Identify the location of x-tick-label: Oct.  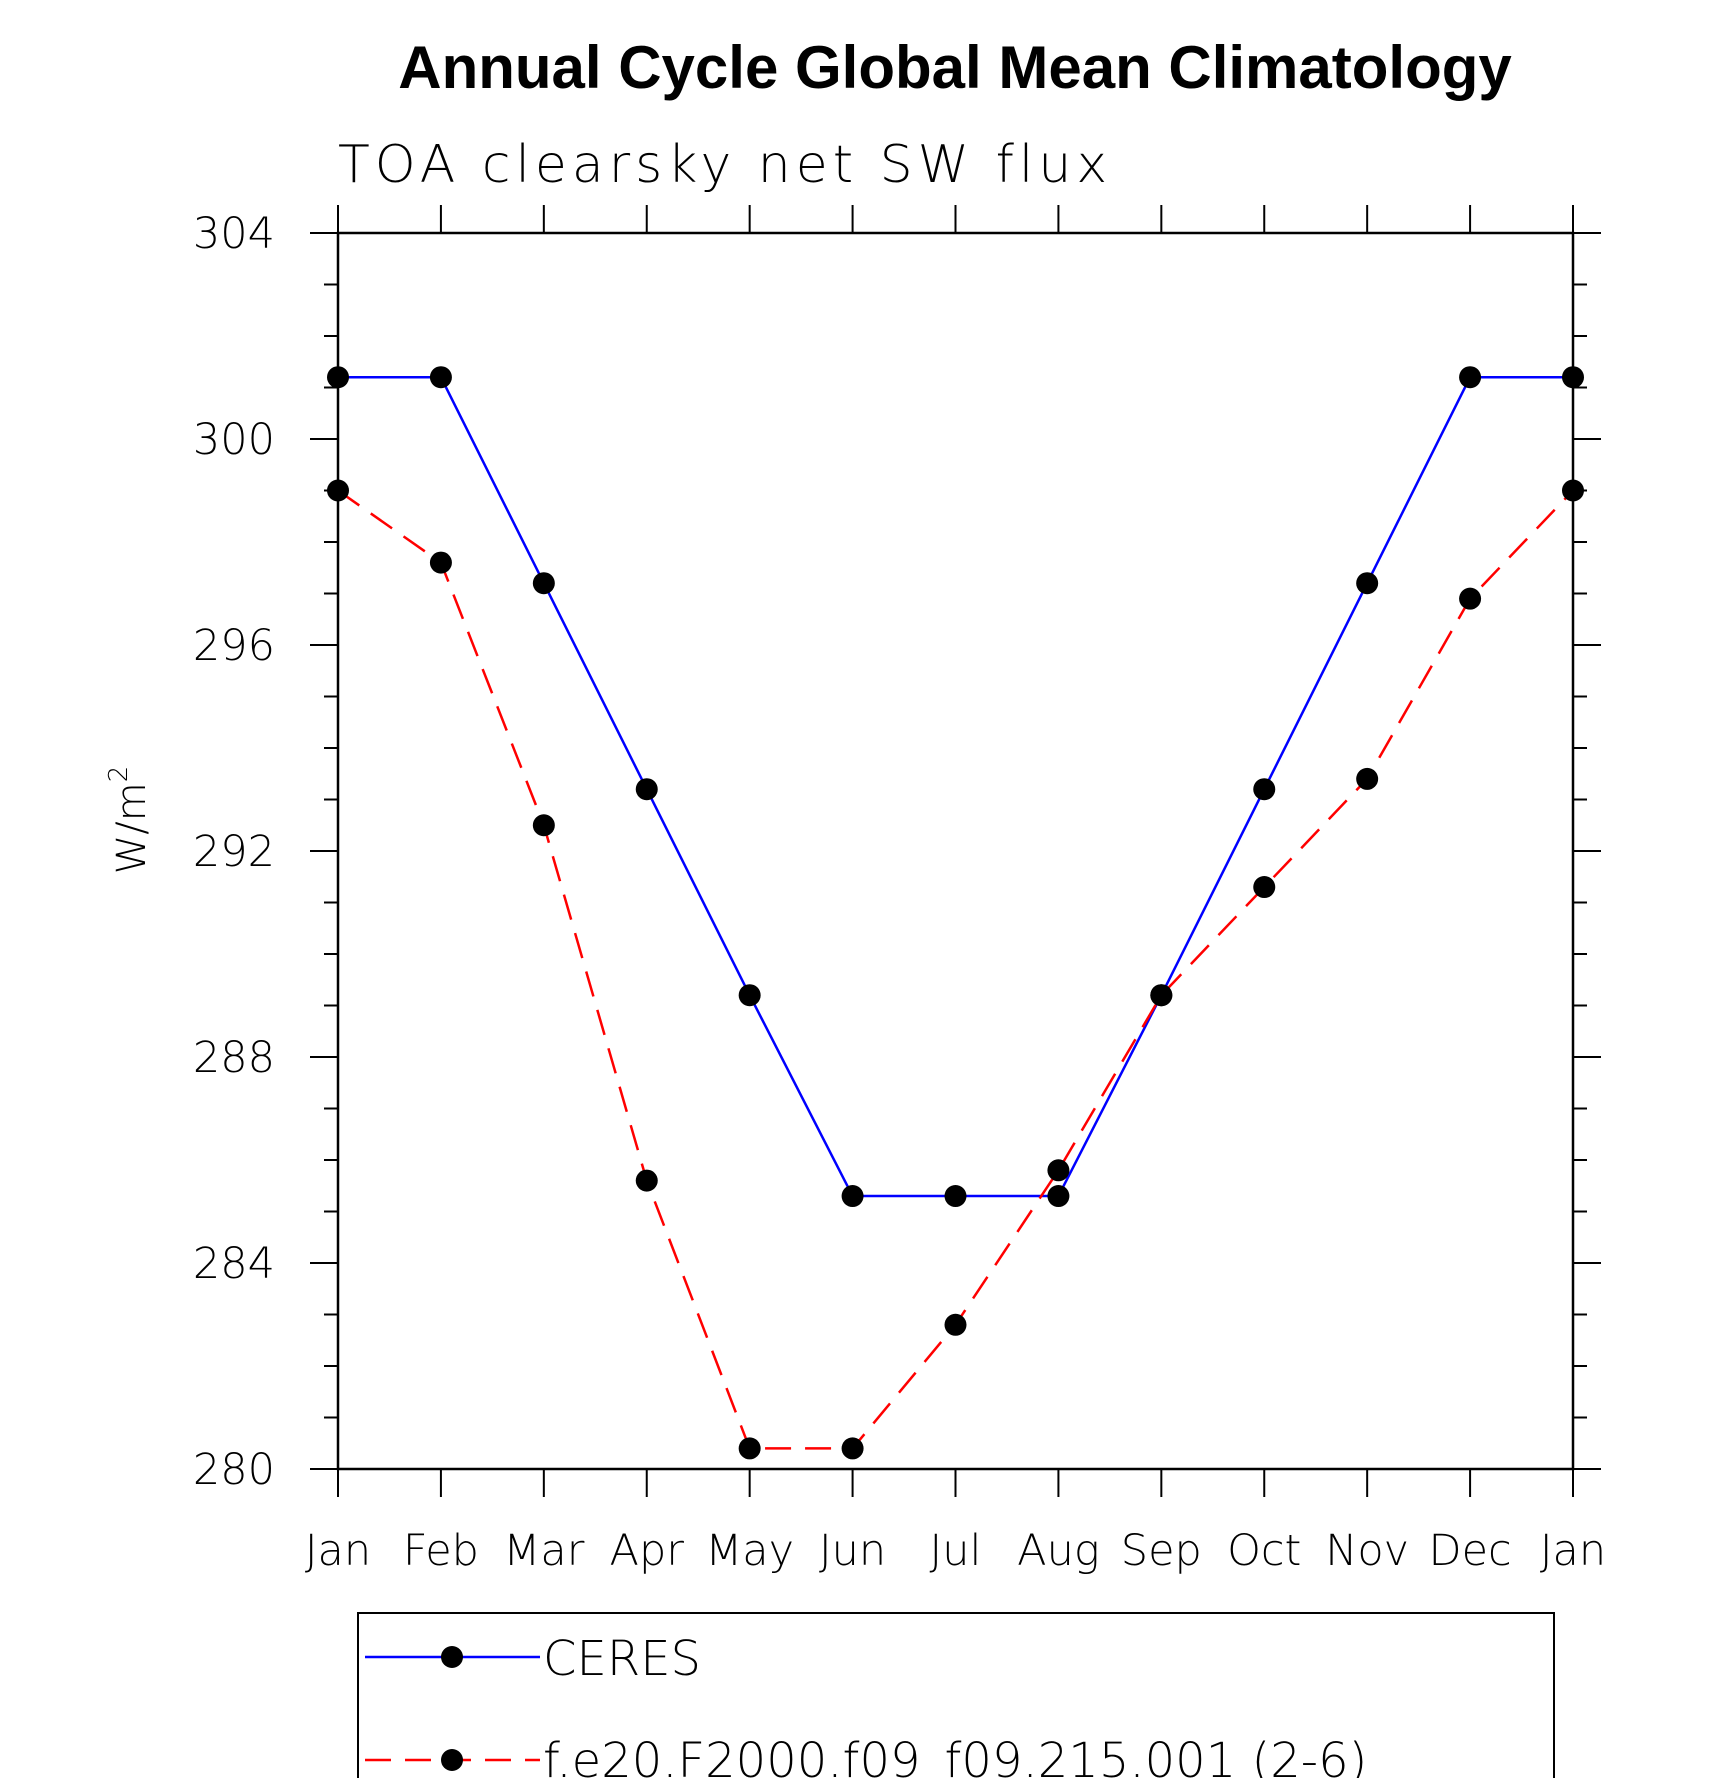
(1264, 1551).